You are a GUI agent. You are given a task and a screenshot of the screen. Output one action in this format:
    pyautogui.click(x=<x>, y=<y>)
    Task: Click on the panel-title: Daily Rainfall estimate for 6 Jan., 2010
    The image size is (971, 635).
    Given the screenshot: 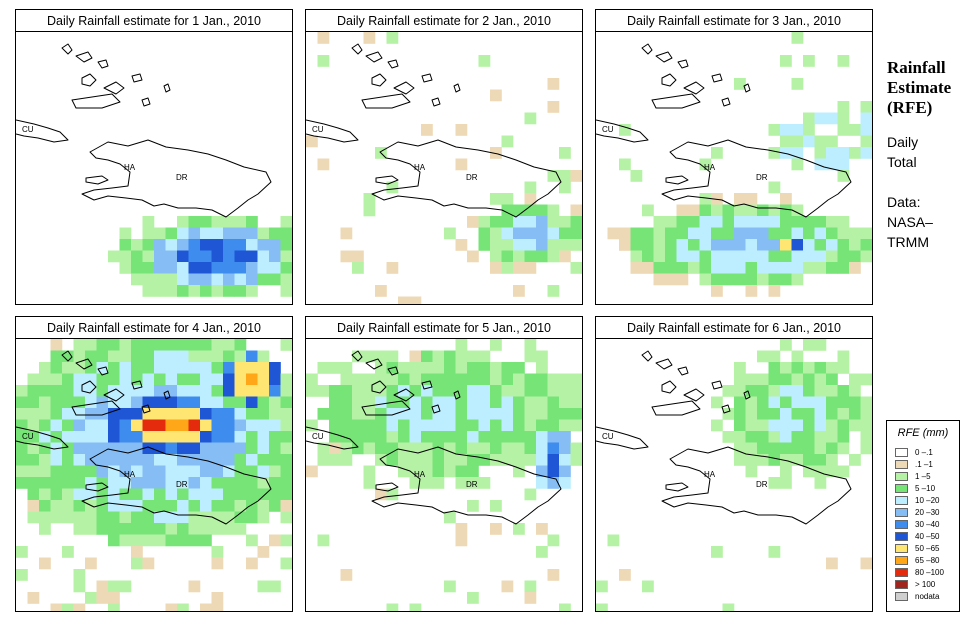 What is the action you would take?
    pyautogui.click(x=734, y=328)
    